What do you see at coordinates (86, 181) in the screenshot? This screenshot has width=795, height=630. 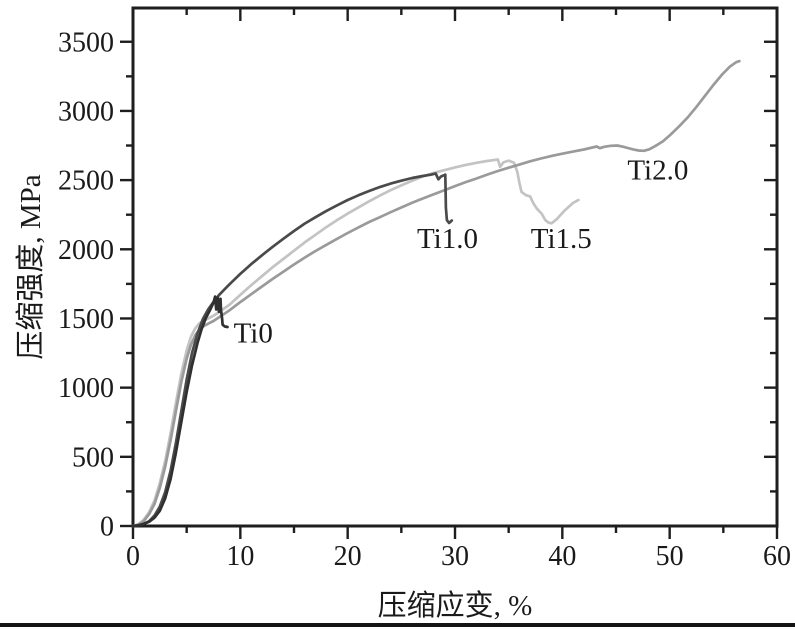 I see `y-tick-label: 2500` at bounding box center [86, 181].